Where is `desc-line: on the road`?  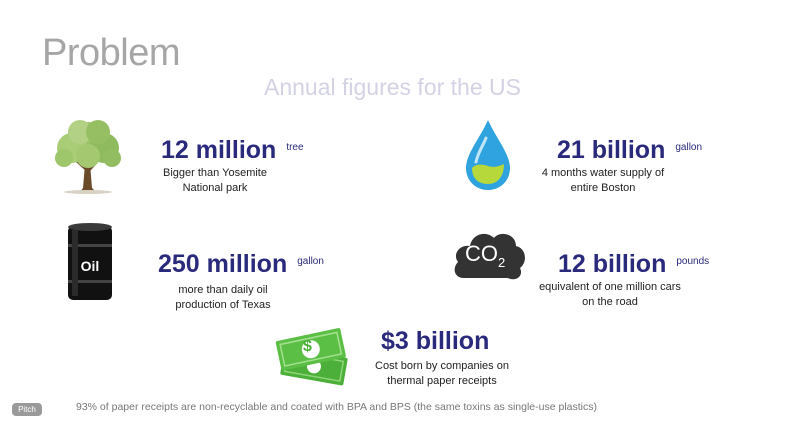
desc-line: on the road is located at coordinates (610, 302).